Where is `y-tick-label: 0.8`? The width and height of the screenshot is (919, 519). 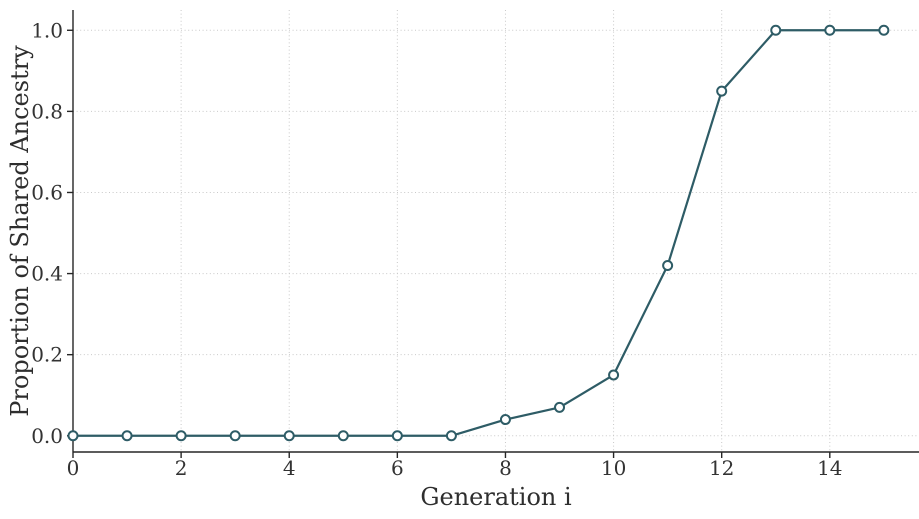 y-tick-label: 0.8 is located at coordinates (47, 111).